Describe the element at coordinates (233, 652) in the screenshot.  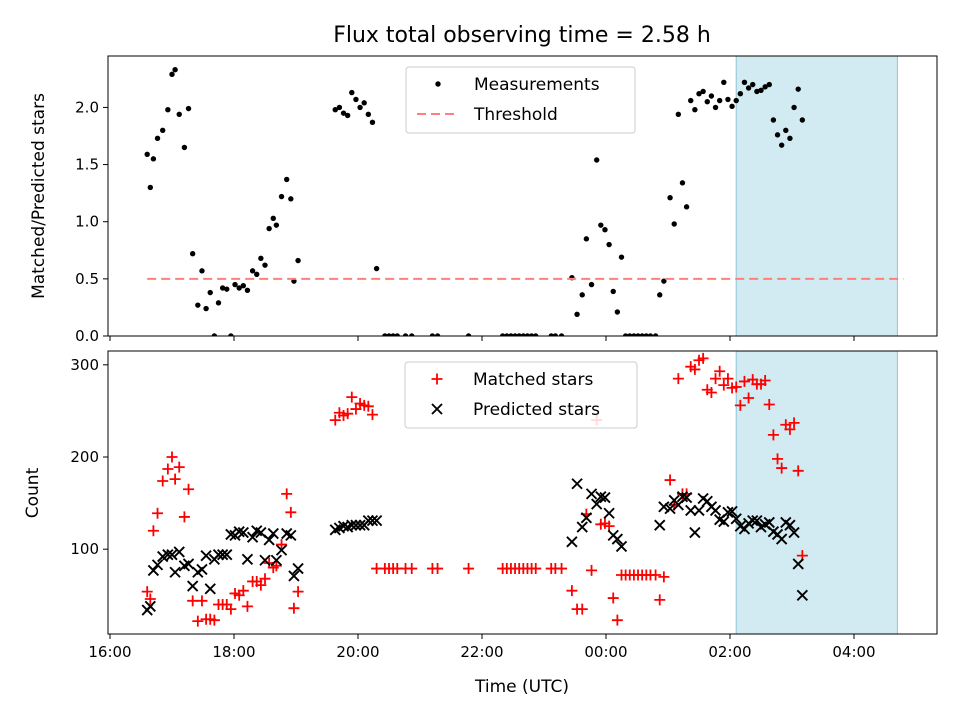
I see `x-tick-label: 18:00` at that location.